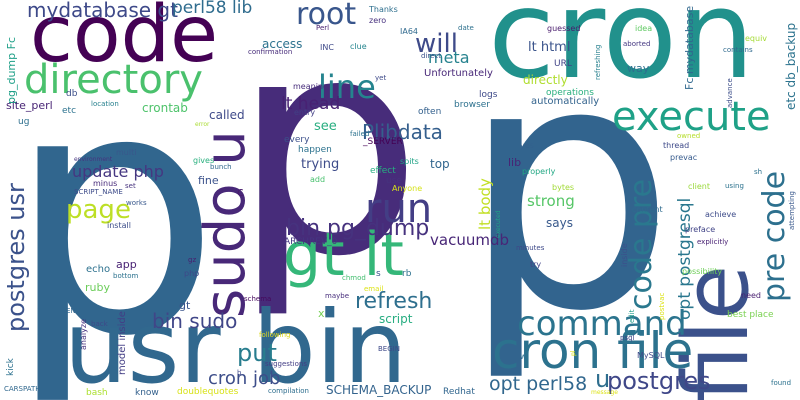 This screenshot has height=400, width=800. Describe the element at coordinates (97, 393) in the screenshot. I see `word-bash: bash` at that location.